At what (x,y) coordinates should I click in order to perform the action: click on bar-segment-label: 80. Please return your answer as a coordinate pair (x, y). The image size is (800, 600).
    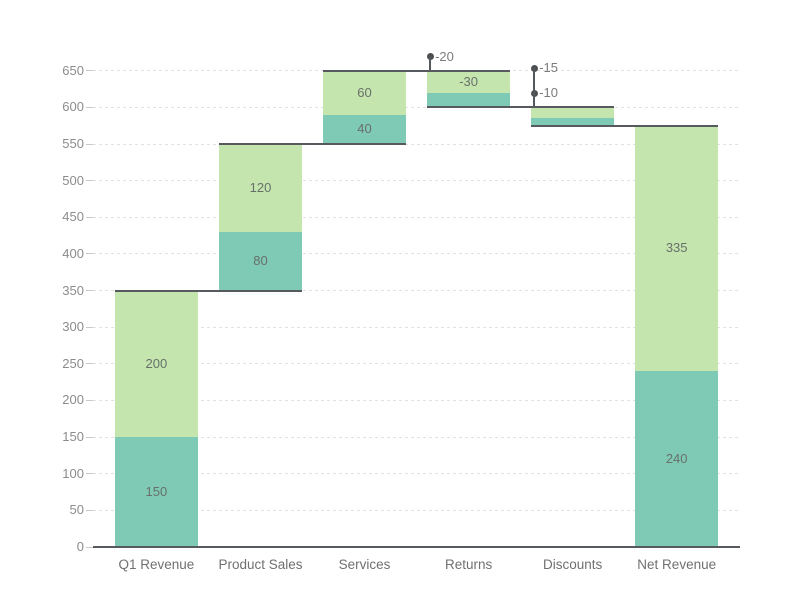
    Looking at the image, I should click on (260, 261).